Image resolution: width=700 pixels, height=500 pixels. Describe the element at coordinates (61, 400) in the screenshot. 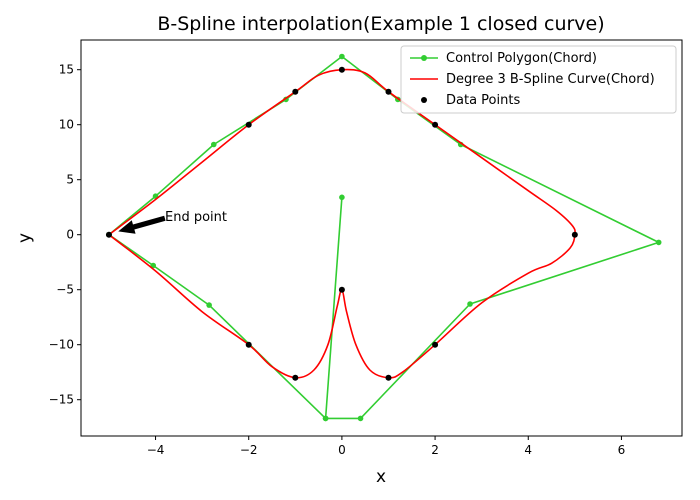

I see `y-tick-label: −15` at that location.